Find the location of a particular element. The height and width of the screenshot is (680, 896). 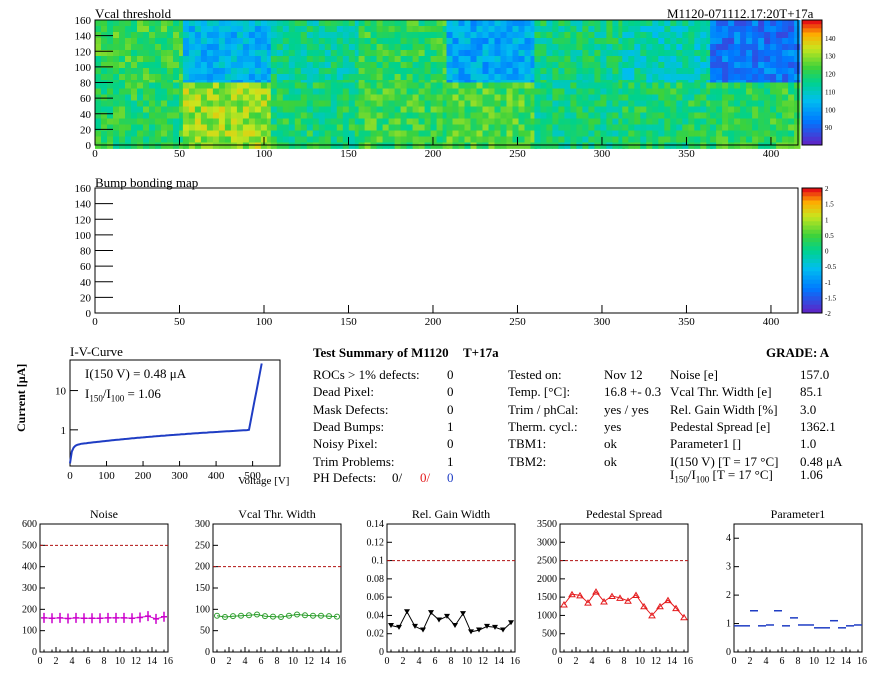

x-tick-label: 16 is located at coordinates (168, 661).